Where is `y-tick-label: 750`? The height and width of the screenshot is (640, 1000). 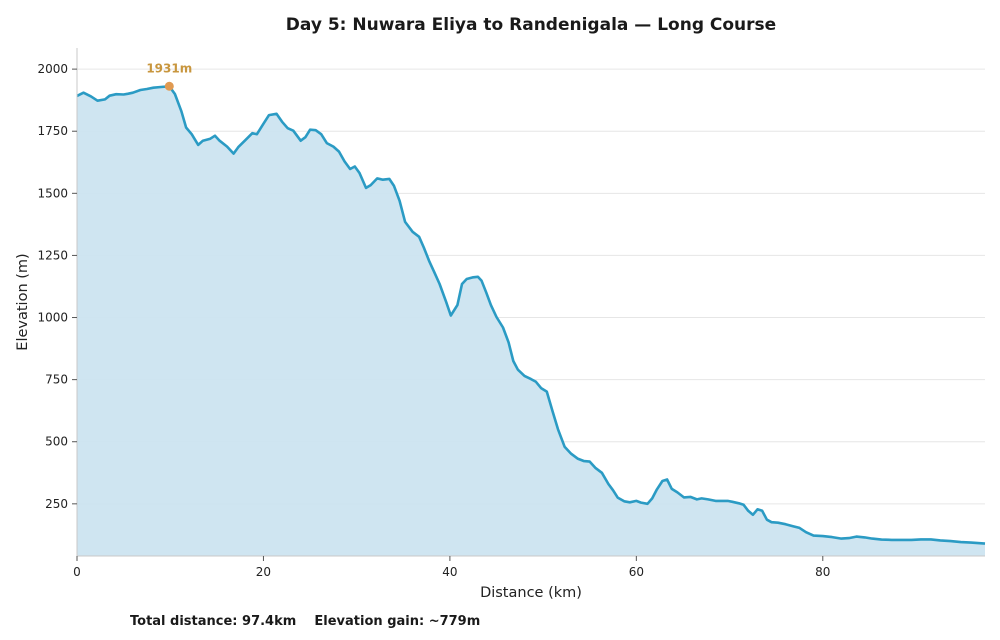 y-tick-label: 750 is located at coordinates (56, 380).